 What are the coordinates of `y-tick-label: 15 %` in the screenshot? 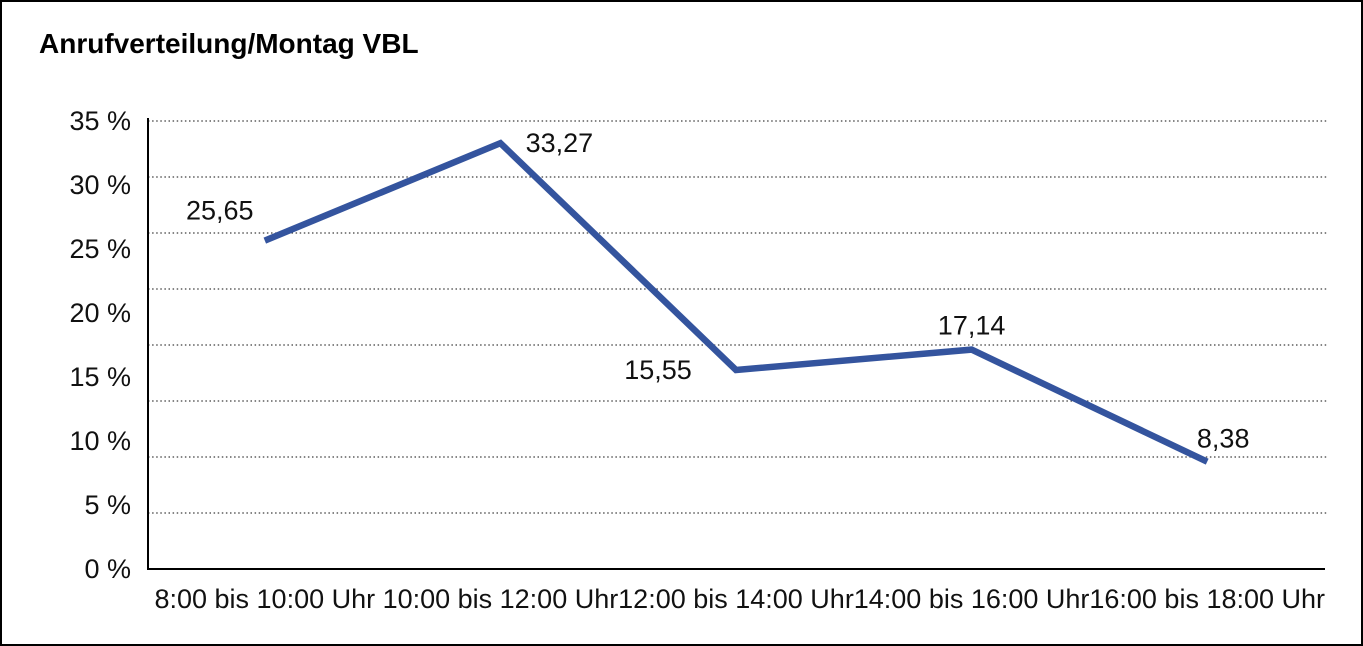 It's located at (100, 377).